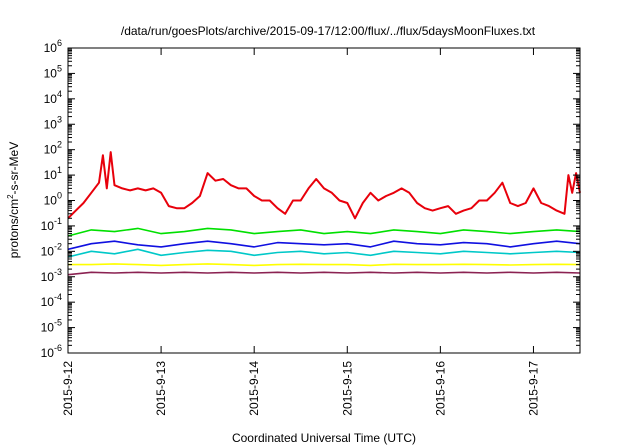  Describe the element at coordinates (14, 168) in the screenshot. I see `y-label-rest: -s-sr-MeV` at that location.